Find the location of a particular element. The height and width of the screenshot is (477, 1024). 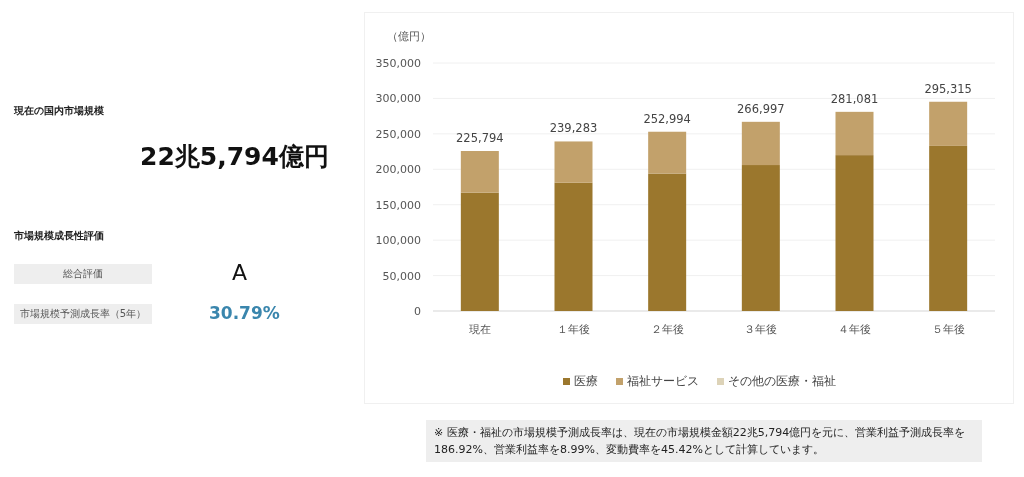

y-tick-label: 150,000 is located at coordinates (398, 205).